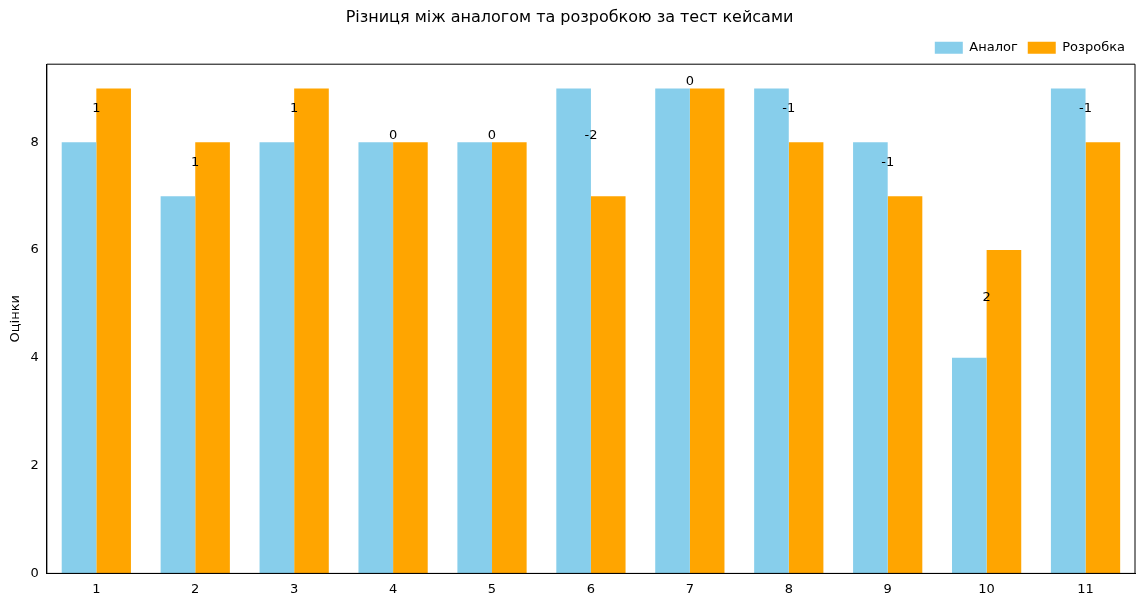  Describe the element at coordinates (788, 588) in the screenshot. I see `x-tick-label: 8` at that location.